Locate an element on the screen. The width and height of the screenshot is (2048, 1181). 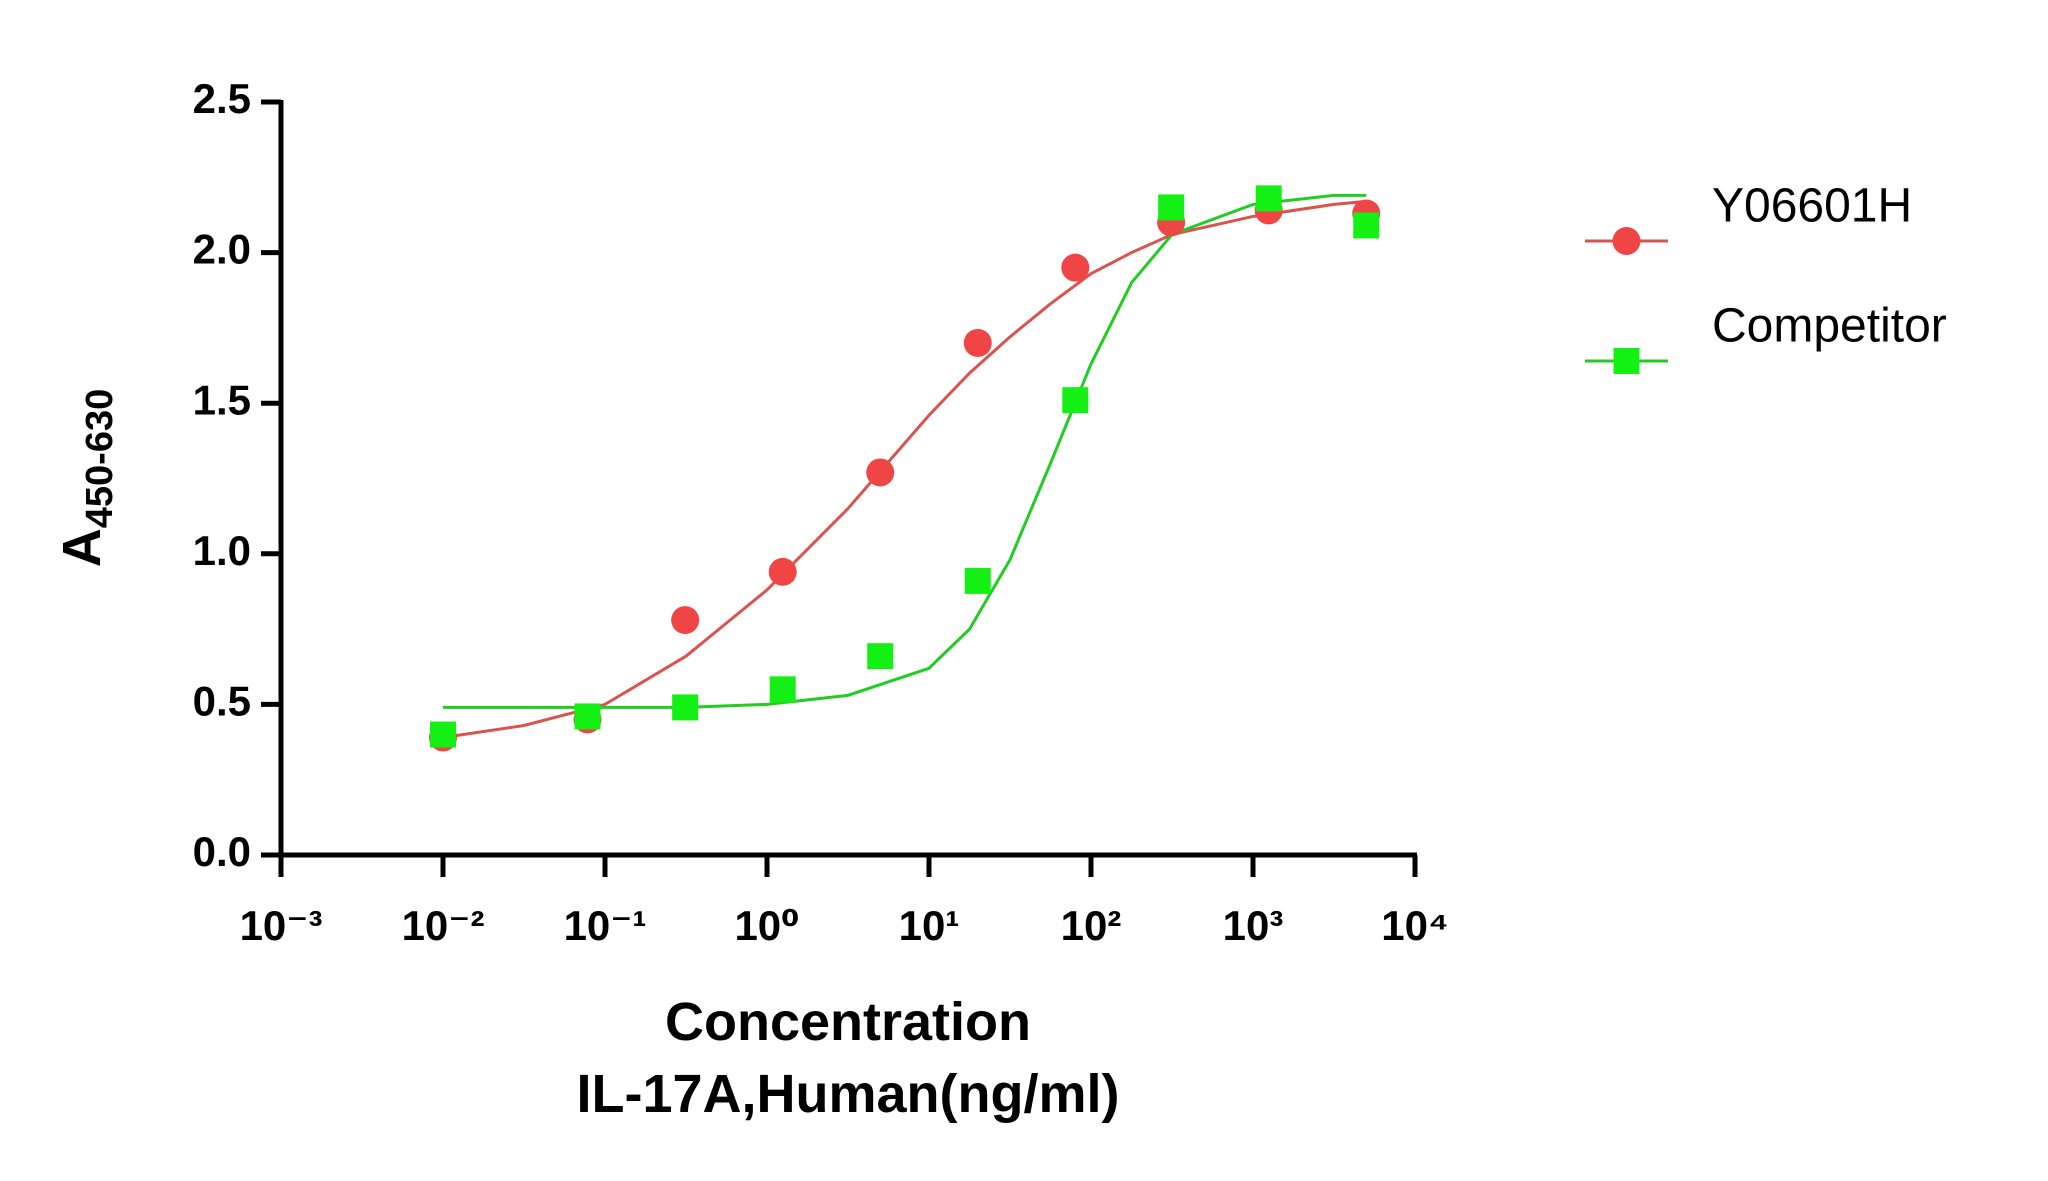
legend-label: Y06601H is located at coordinates (1812, 206).